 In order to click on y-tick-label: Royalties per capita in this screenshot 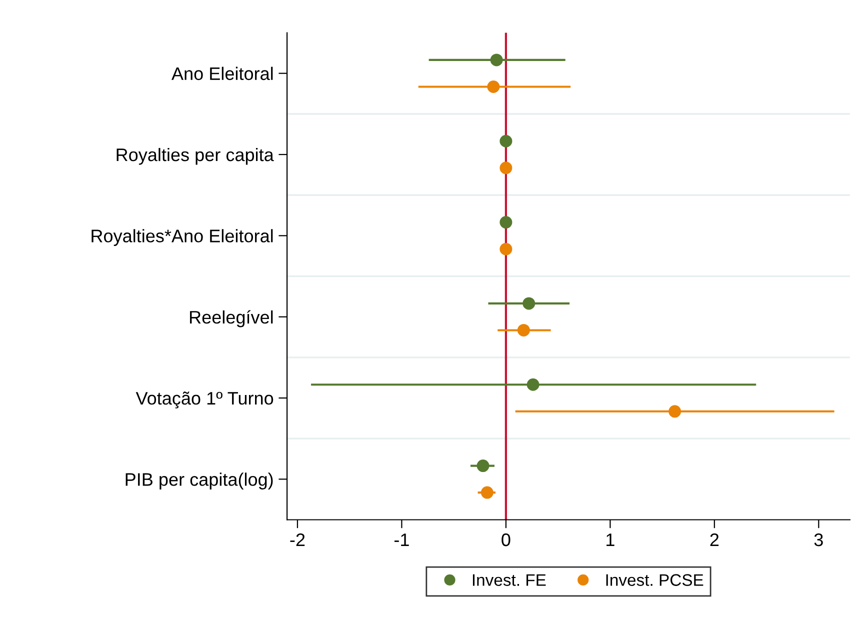, I will do `click(195, 156)`.